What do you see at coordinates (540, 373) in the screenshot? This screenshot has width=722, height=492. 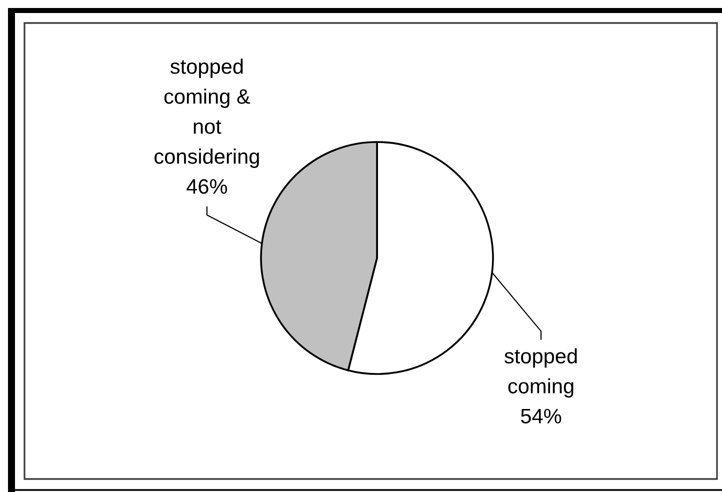 I see `slice-label: stopped coming` at bounding box center [540, 373].